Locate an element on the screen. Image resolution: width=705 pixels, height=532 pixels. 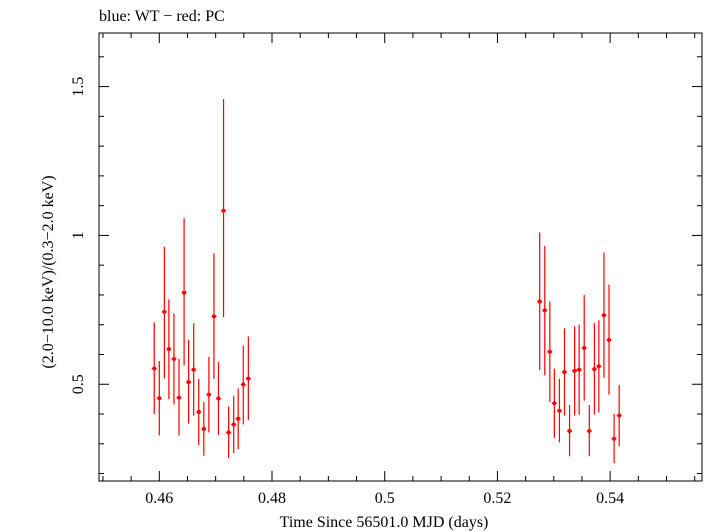
x-tick-label: 0.52 is located at coordinates (497, 498).